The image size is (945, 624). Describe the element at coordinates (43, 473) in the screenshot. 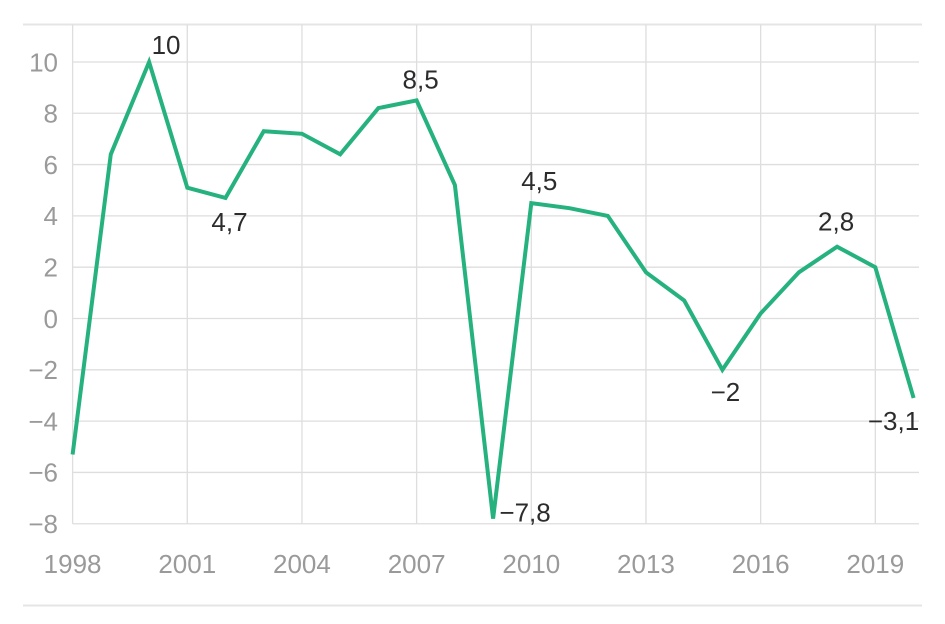

I see `y-axis-tick-label: −6` at that location.